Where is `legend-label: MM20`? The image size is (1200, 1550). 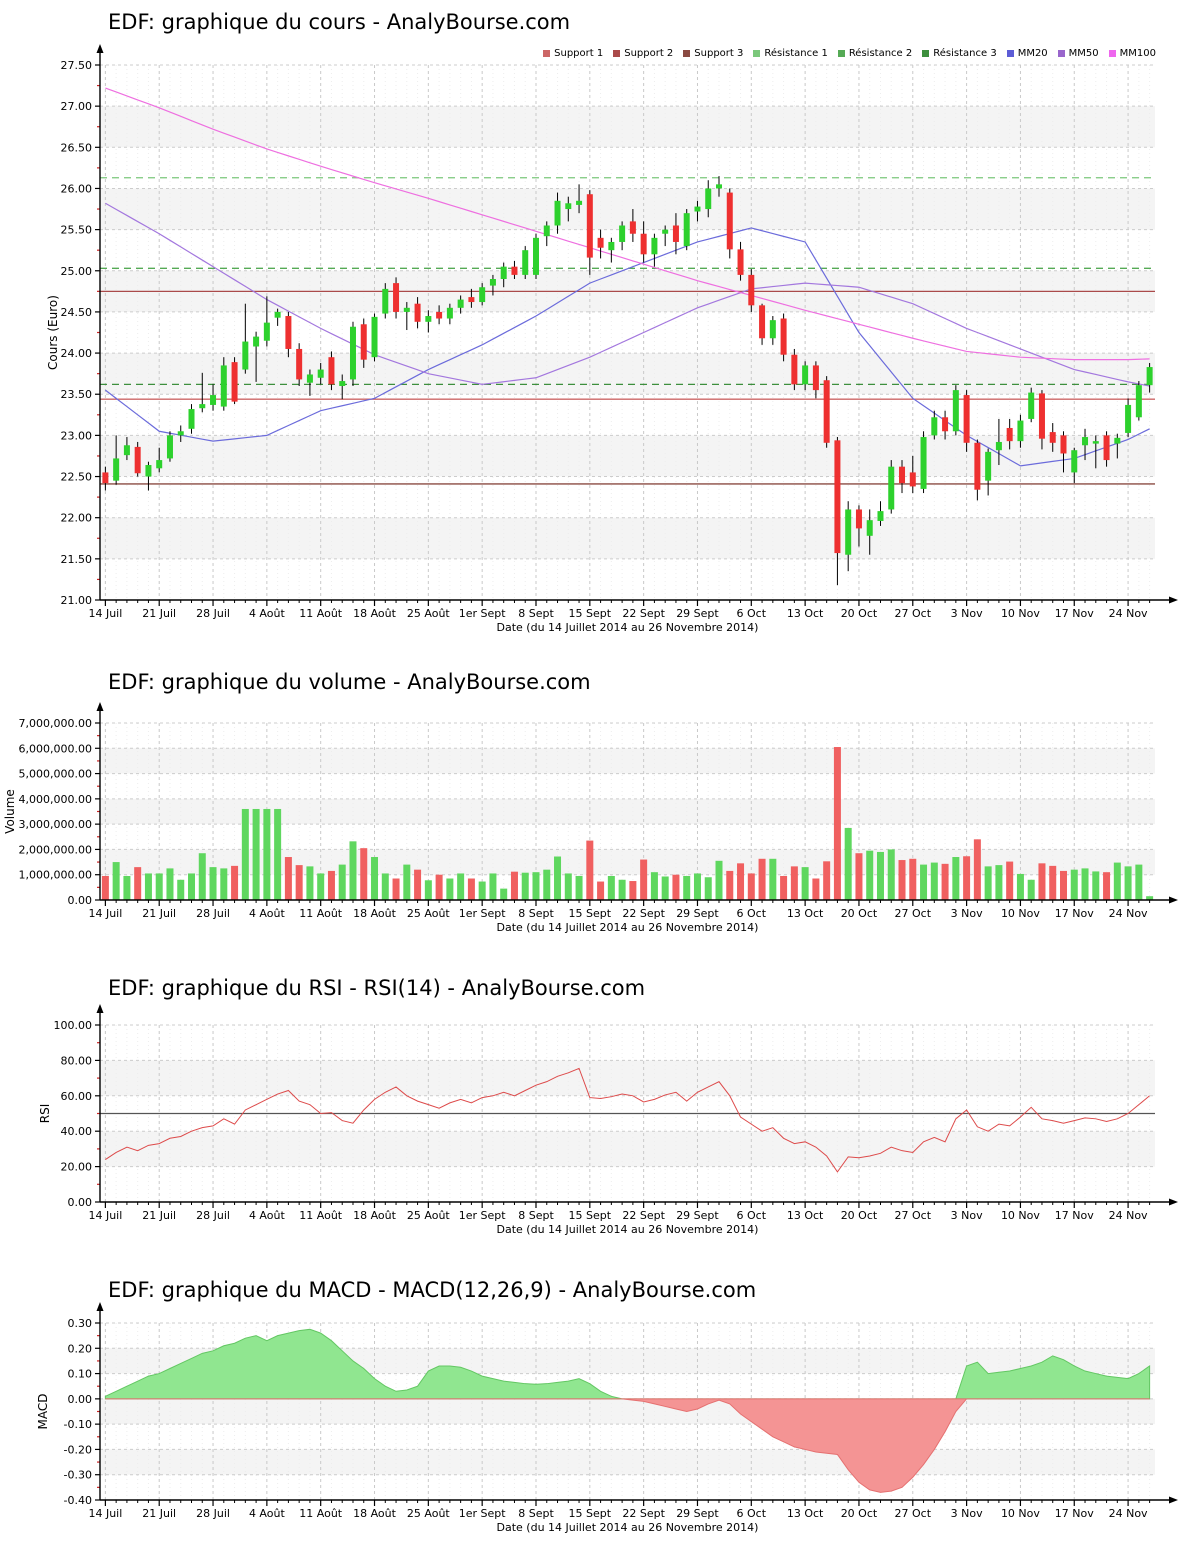
legend-label: MM20 is located at coordinates (1032, 53).